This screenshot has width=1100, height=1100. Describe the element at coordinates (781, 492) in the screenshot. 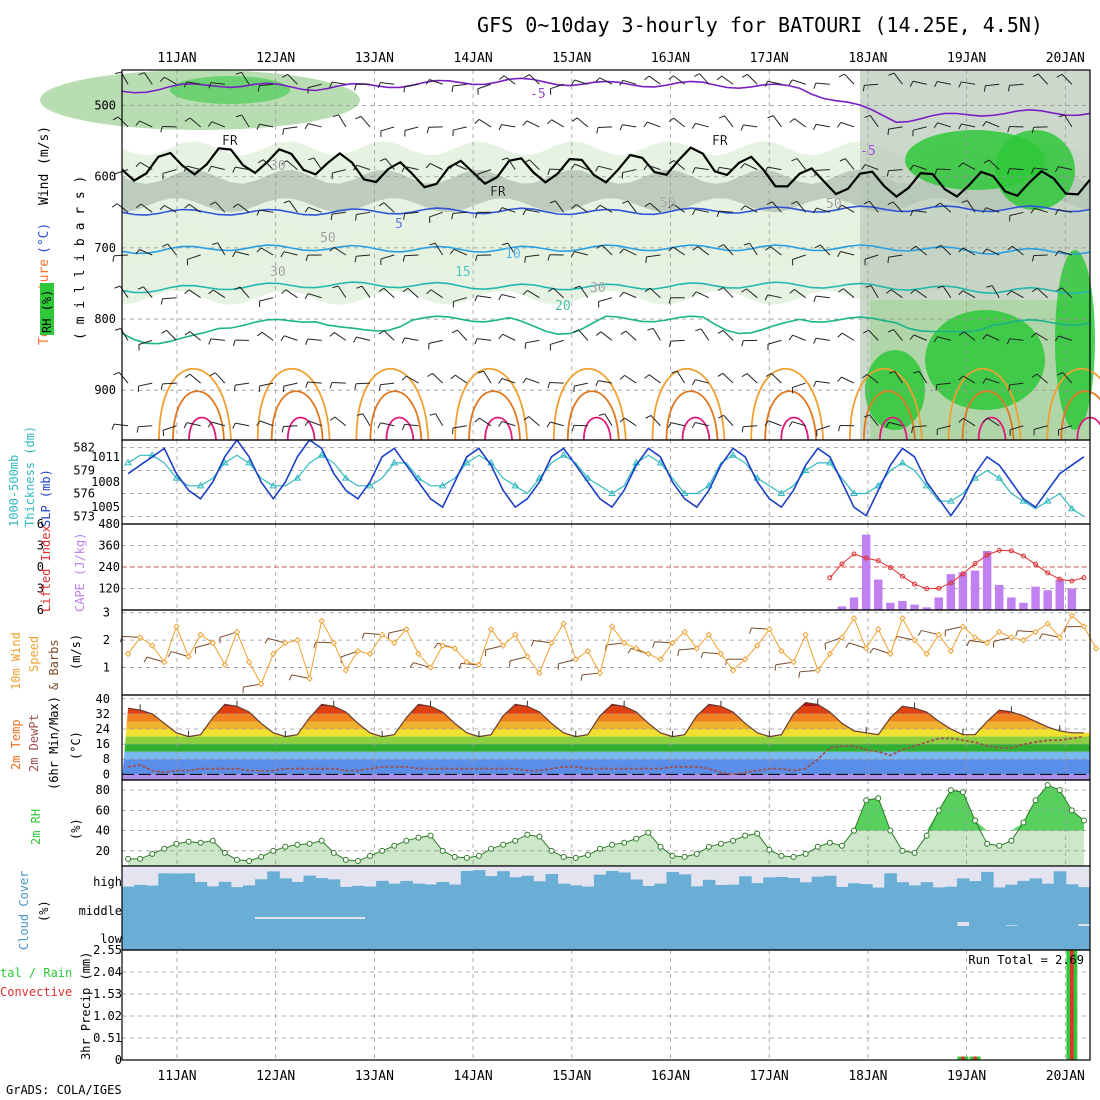

I see `thickness-point` at that location.